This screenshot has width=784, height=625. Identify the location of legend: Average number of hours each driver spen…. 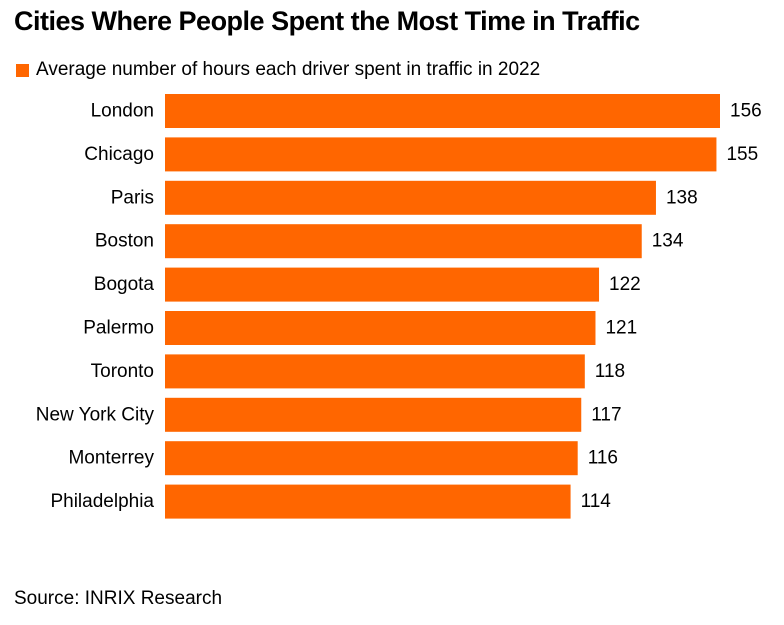
(278, 70).